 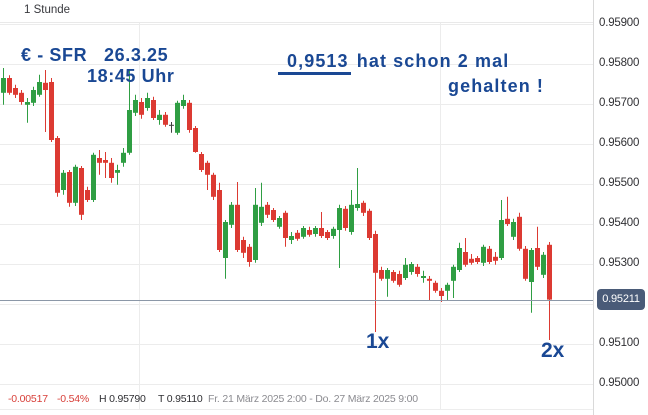 I want to click on marker-2x: 2x, so click(x=553, y=350).